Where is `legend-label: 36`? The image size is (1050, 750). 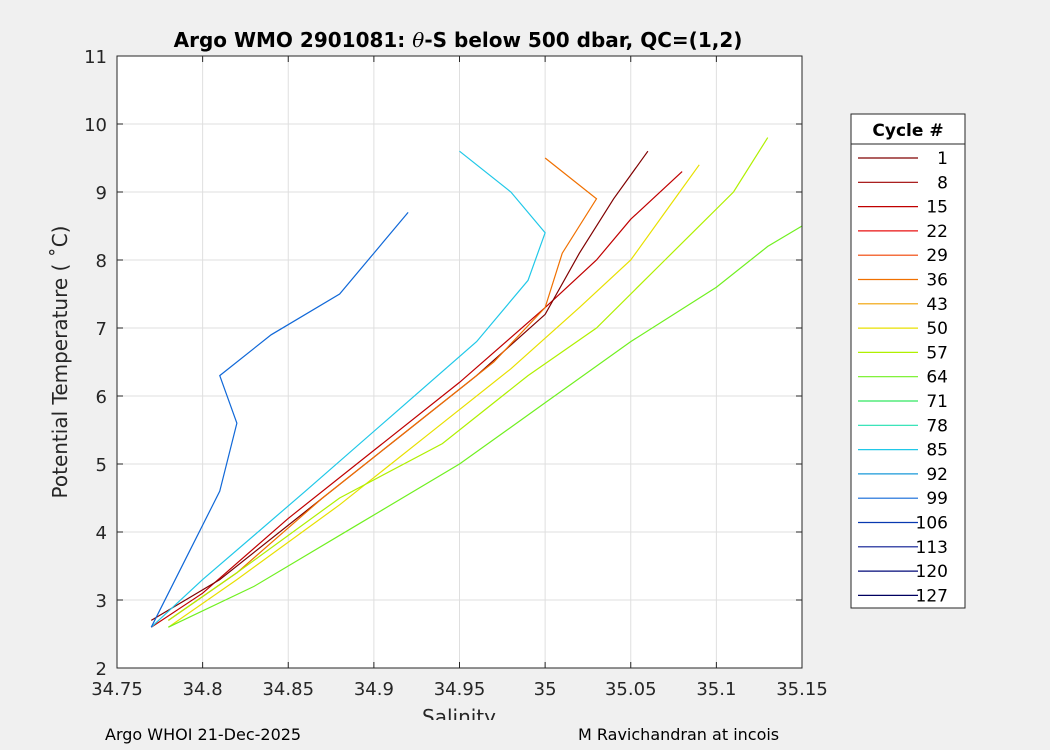 legend-label: 36 is located at coordinates (937, 281).